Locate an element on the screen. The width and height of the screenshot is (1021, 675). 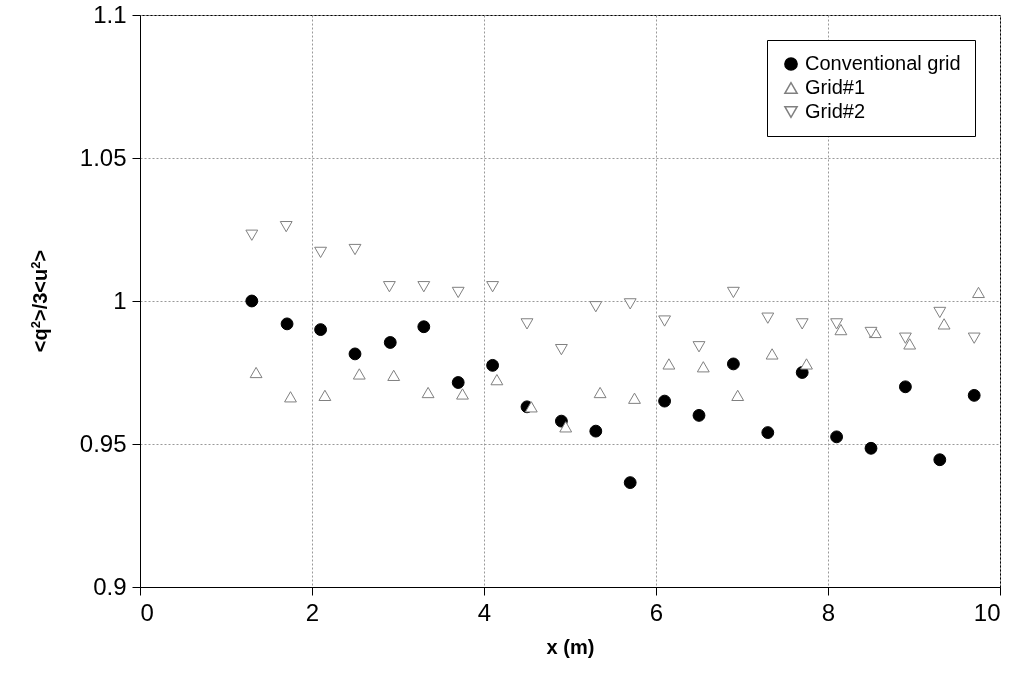
x-tick-label: 6 is located at coordinates (656, 612).